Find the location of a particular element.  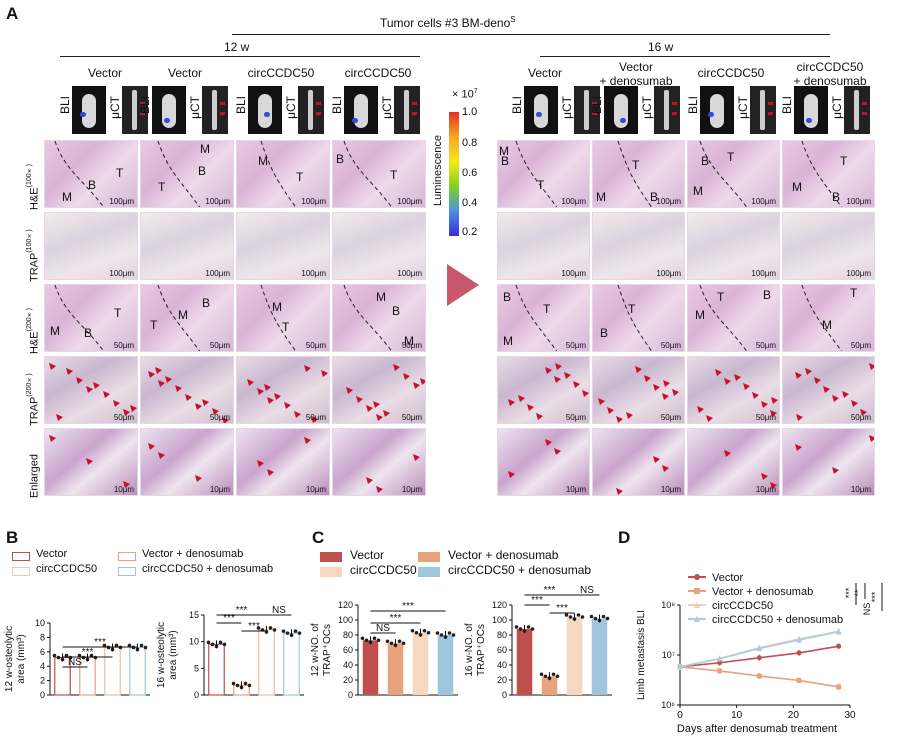

legend-c-label-2: circCCDC50 is located at coordinates (383, 570).